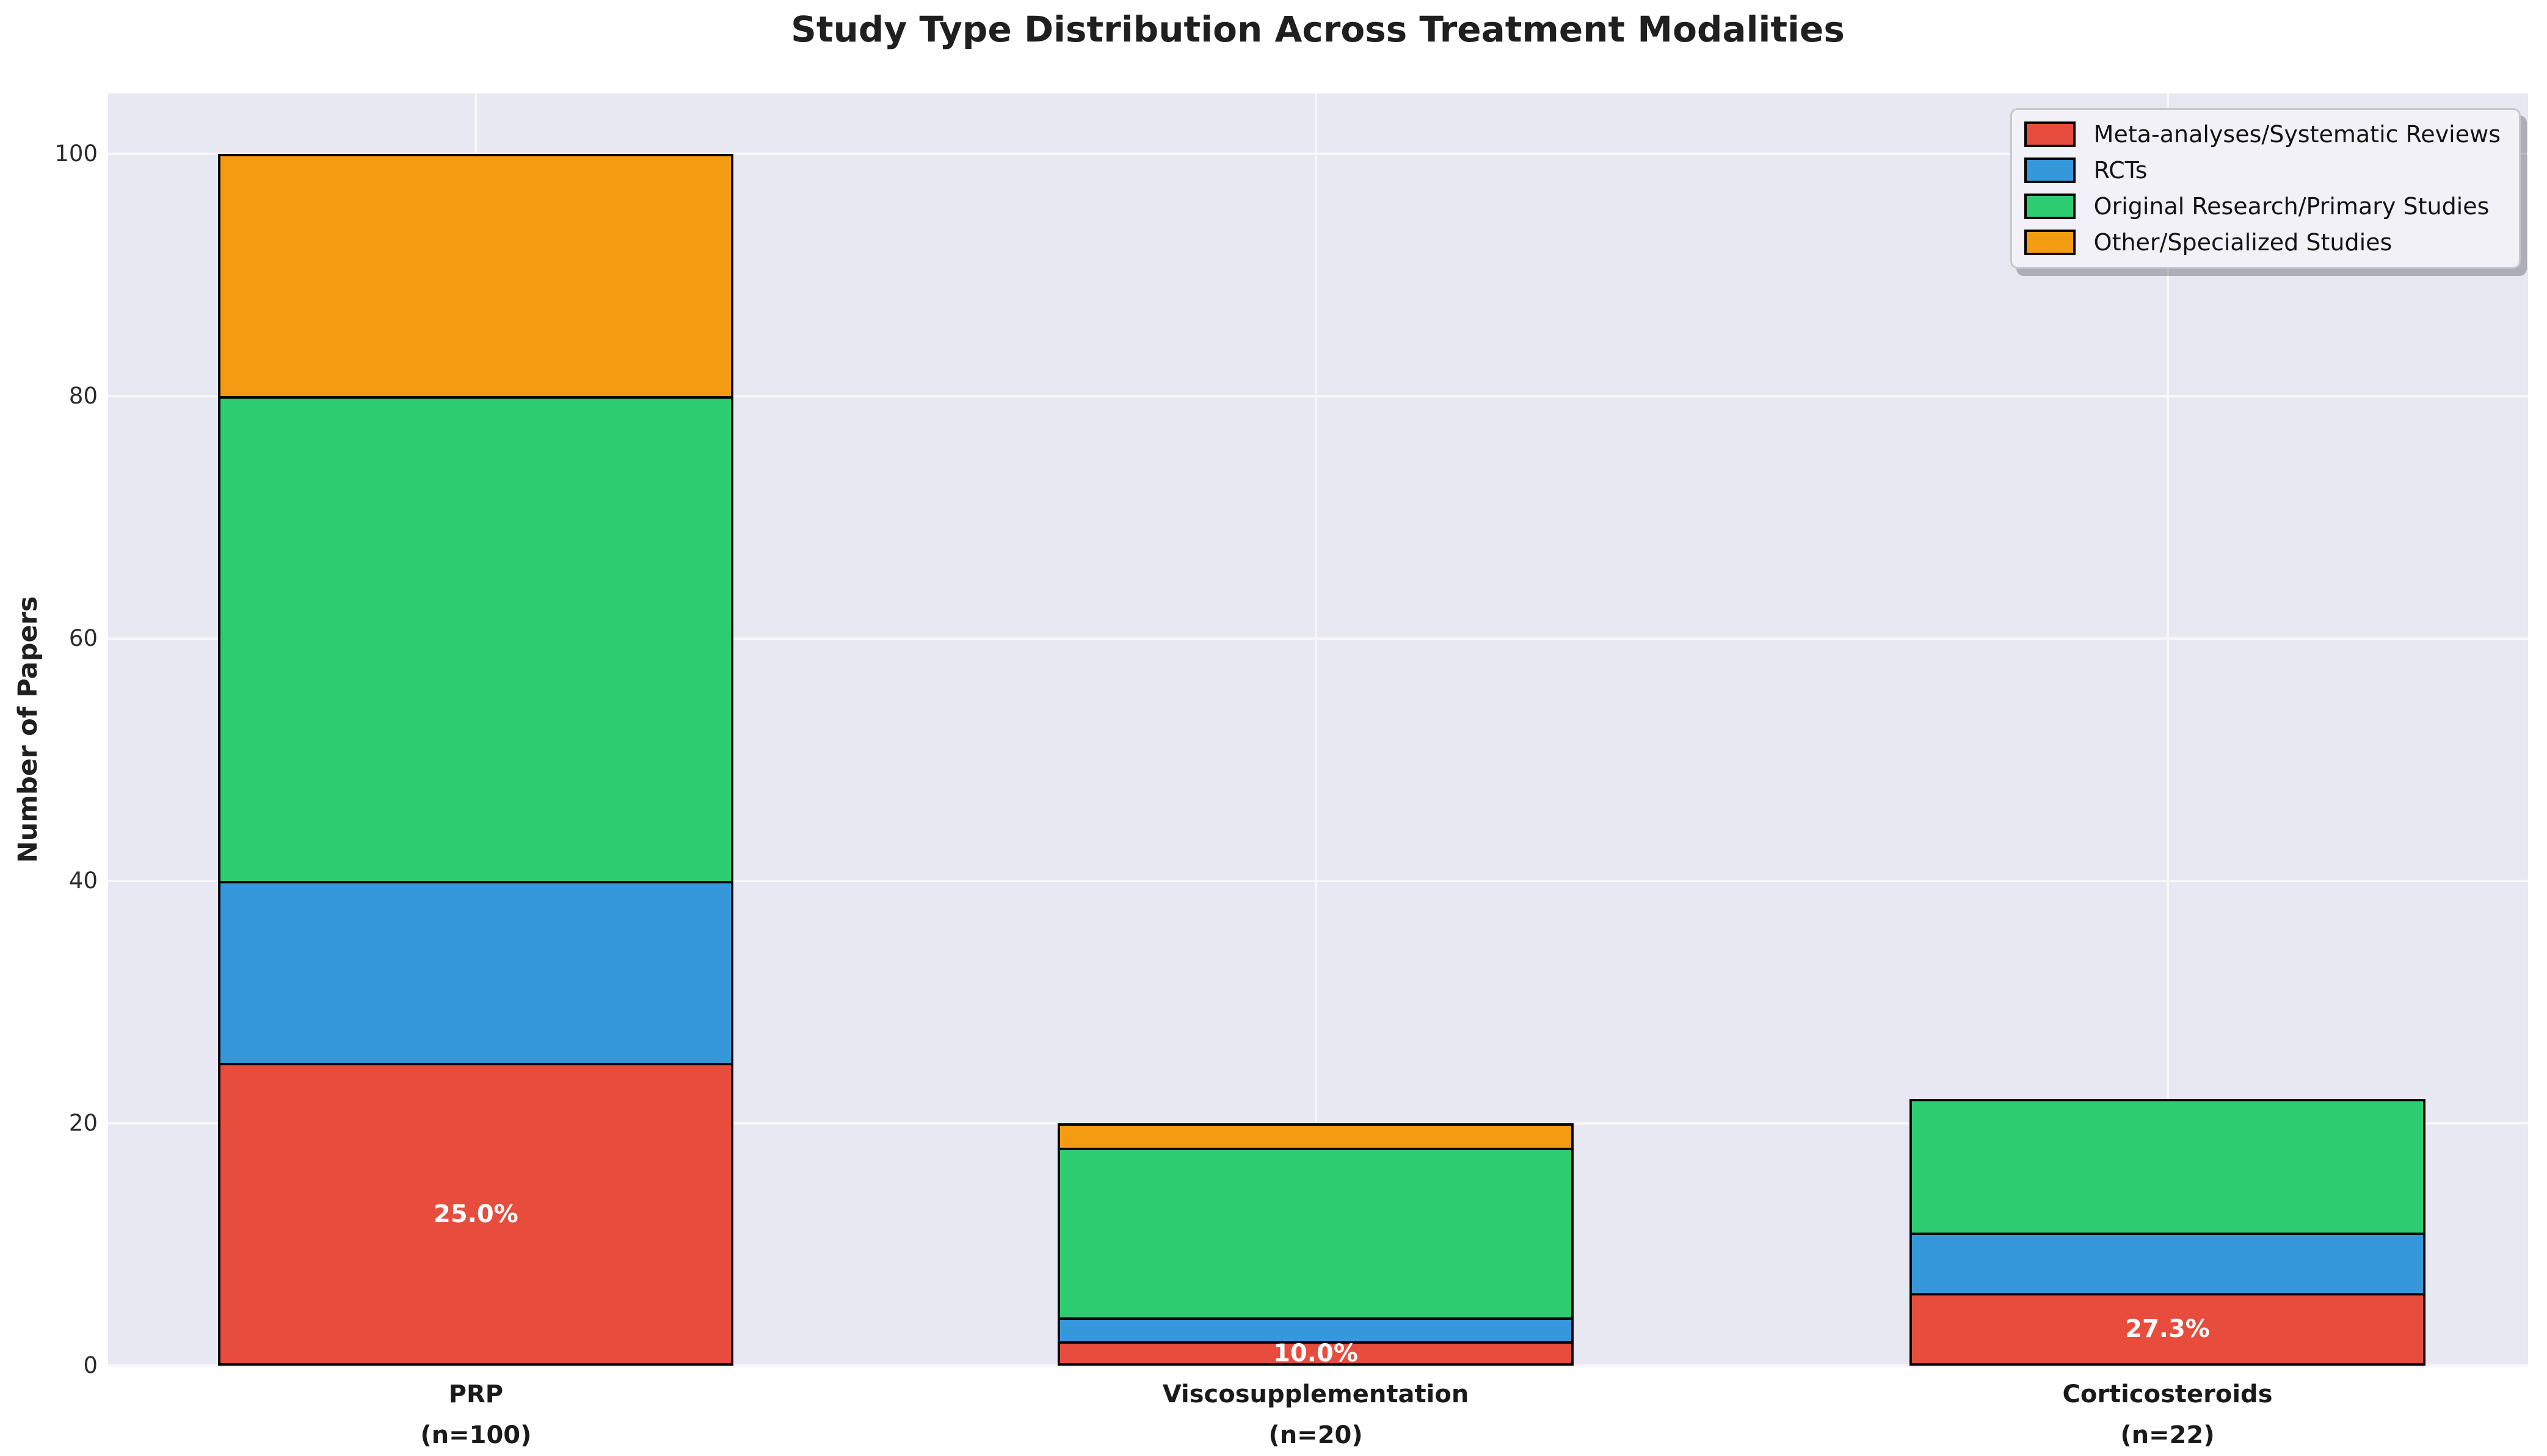 Image resolution: width=2547 pixels, height=1456 pixels. Describe the element at coordinates (83, 638) in the screenshot. I see `y-tick-label: 60` at that location.